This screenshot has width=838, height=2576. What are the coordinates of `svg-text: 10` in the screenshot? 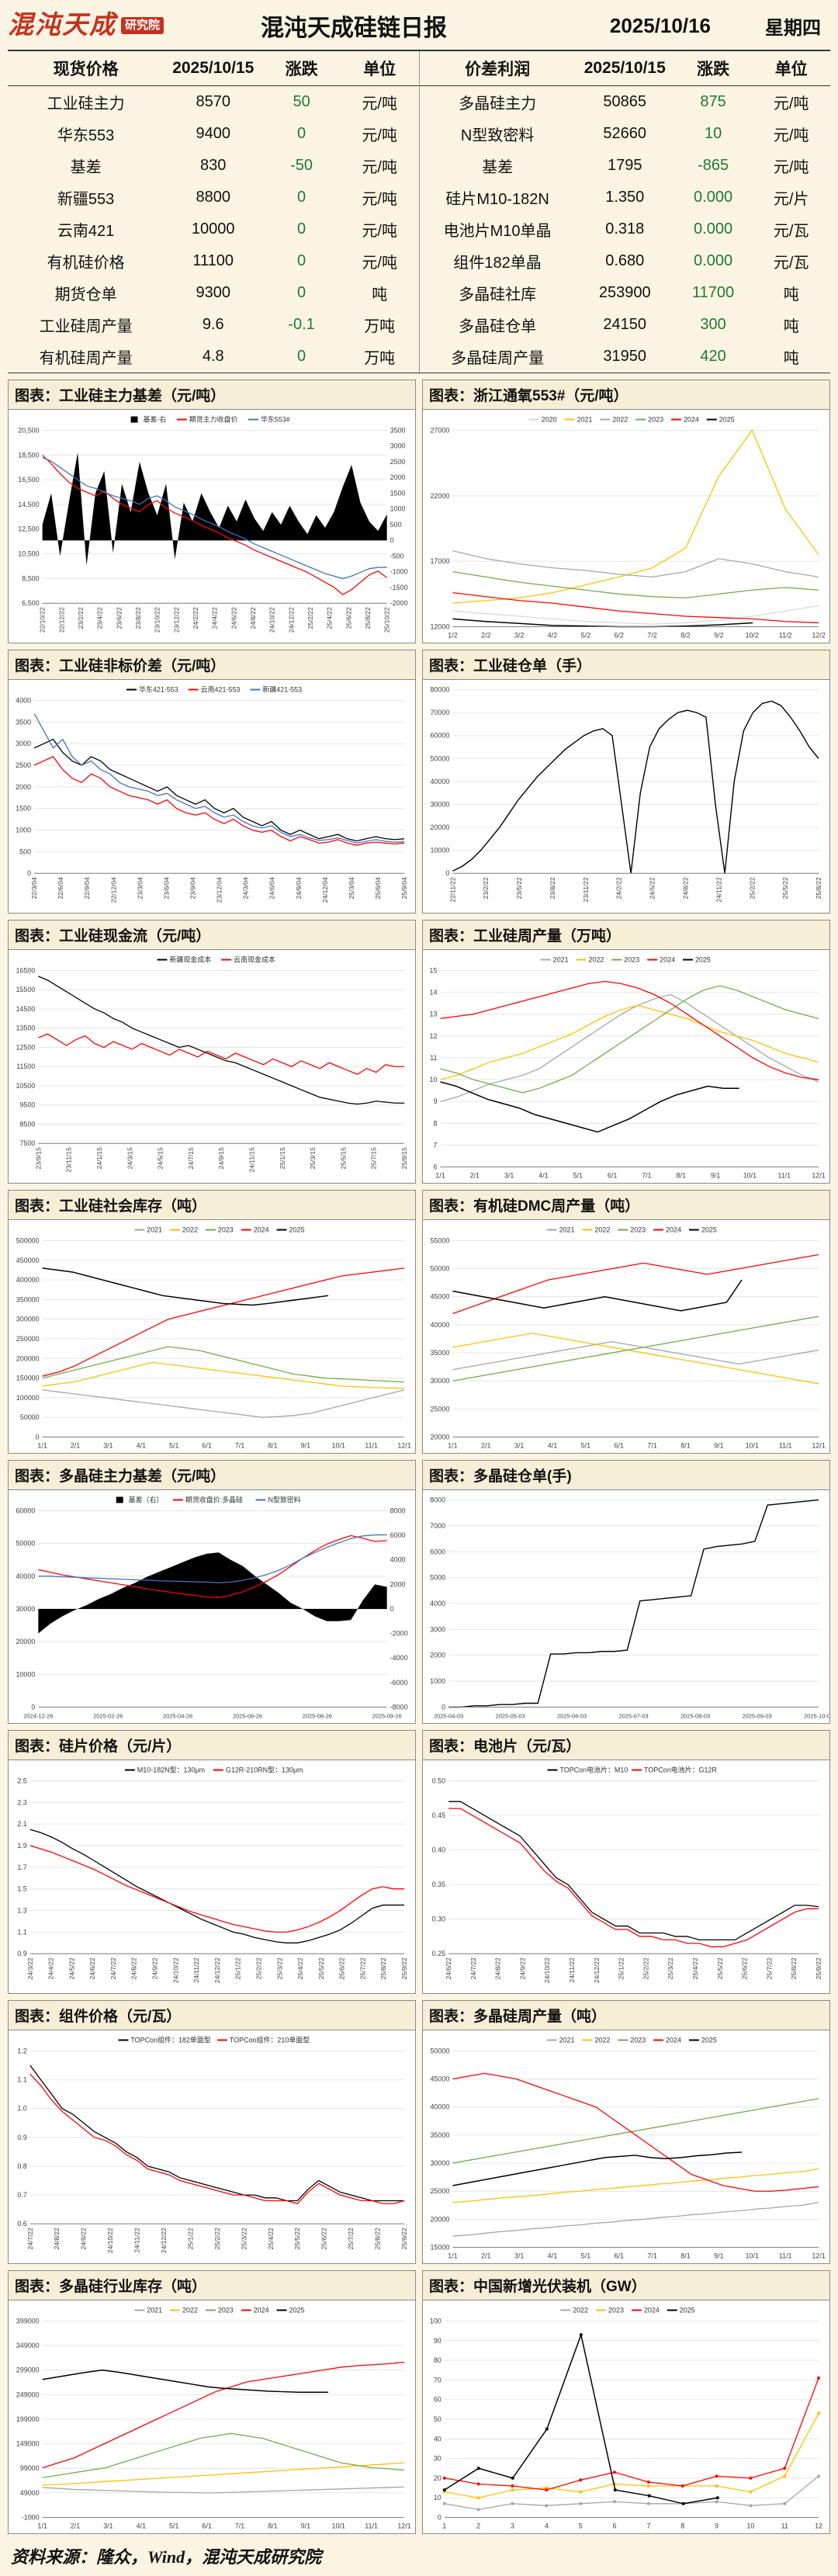 It's located at (434, 1079).